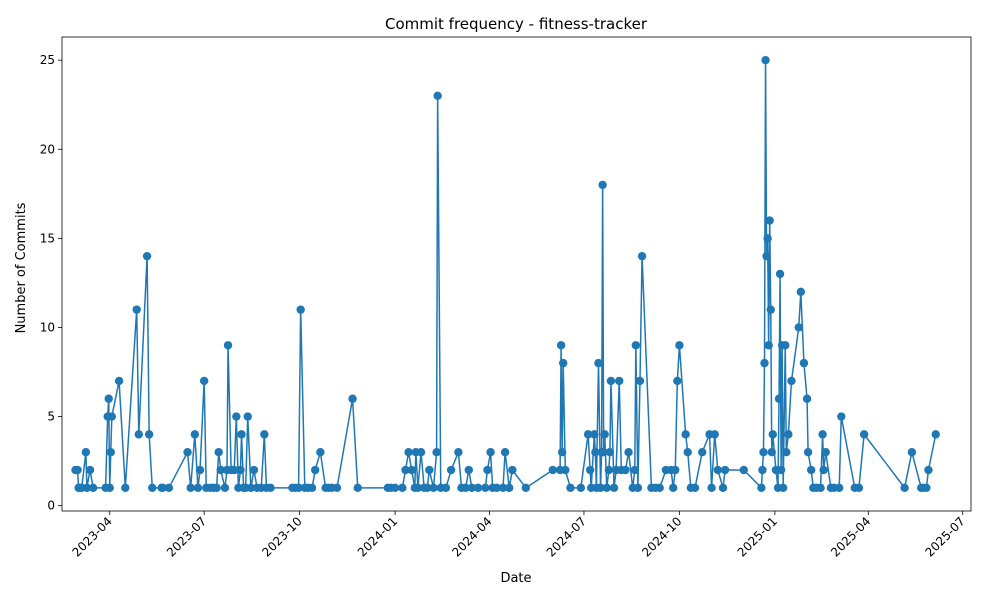  Describe the element at coordinates (850, 536) in the screenshot. I see `x-tick-label: 2025-04` at that location.